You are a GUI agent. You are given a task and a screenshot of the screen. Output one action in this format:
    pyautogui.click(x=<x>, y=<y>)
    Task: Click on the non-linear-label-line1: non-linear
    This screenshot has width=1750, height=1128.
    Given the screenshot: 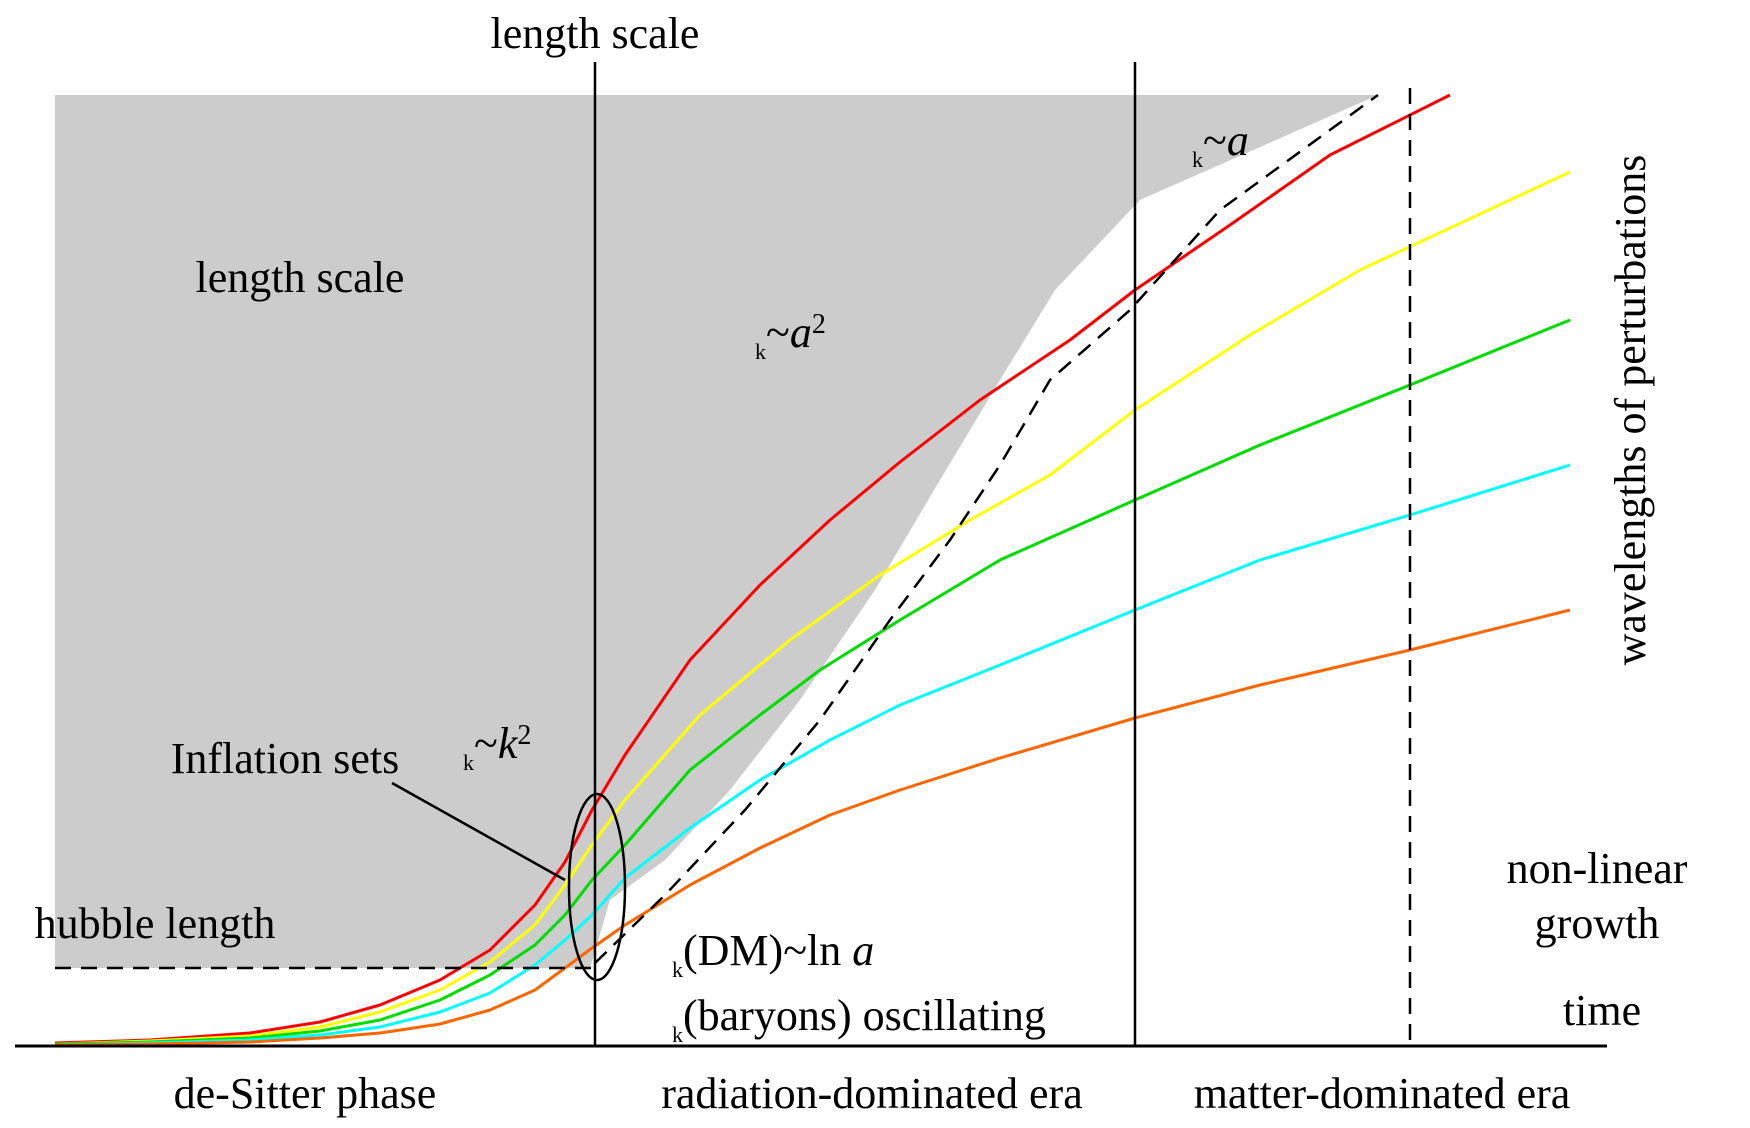 What is the action you would take?
    pyautogui.click(x=1597, y=868)
    